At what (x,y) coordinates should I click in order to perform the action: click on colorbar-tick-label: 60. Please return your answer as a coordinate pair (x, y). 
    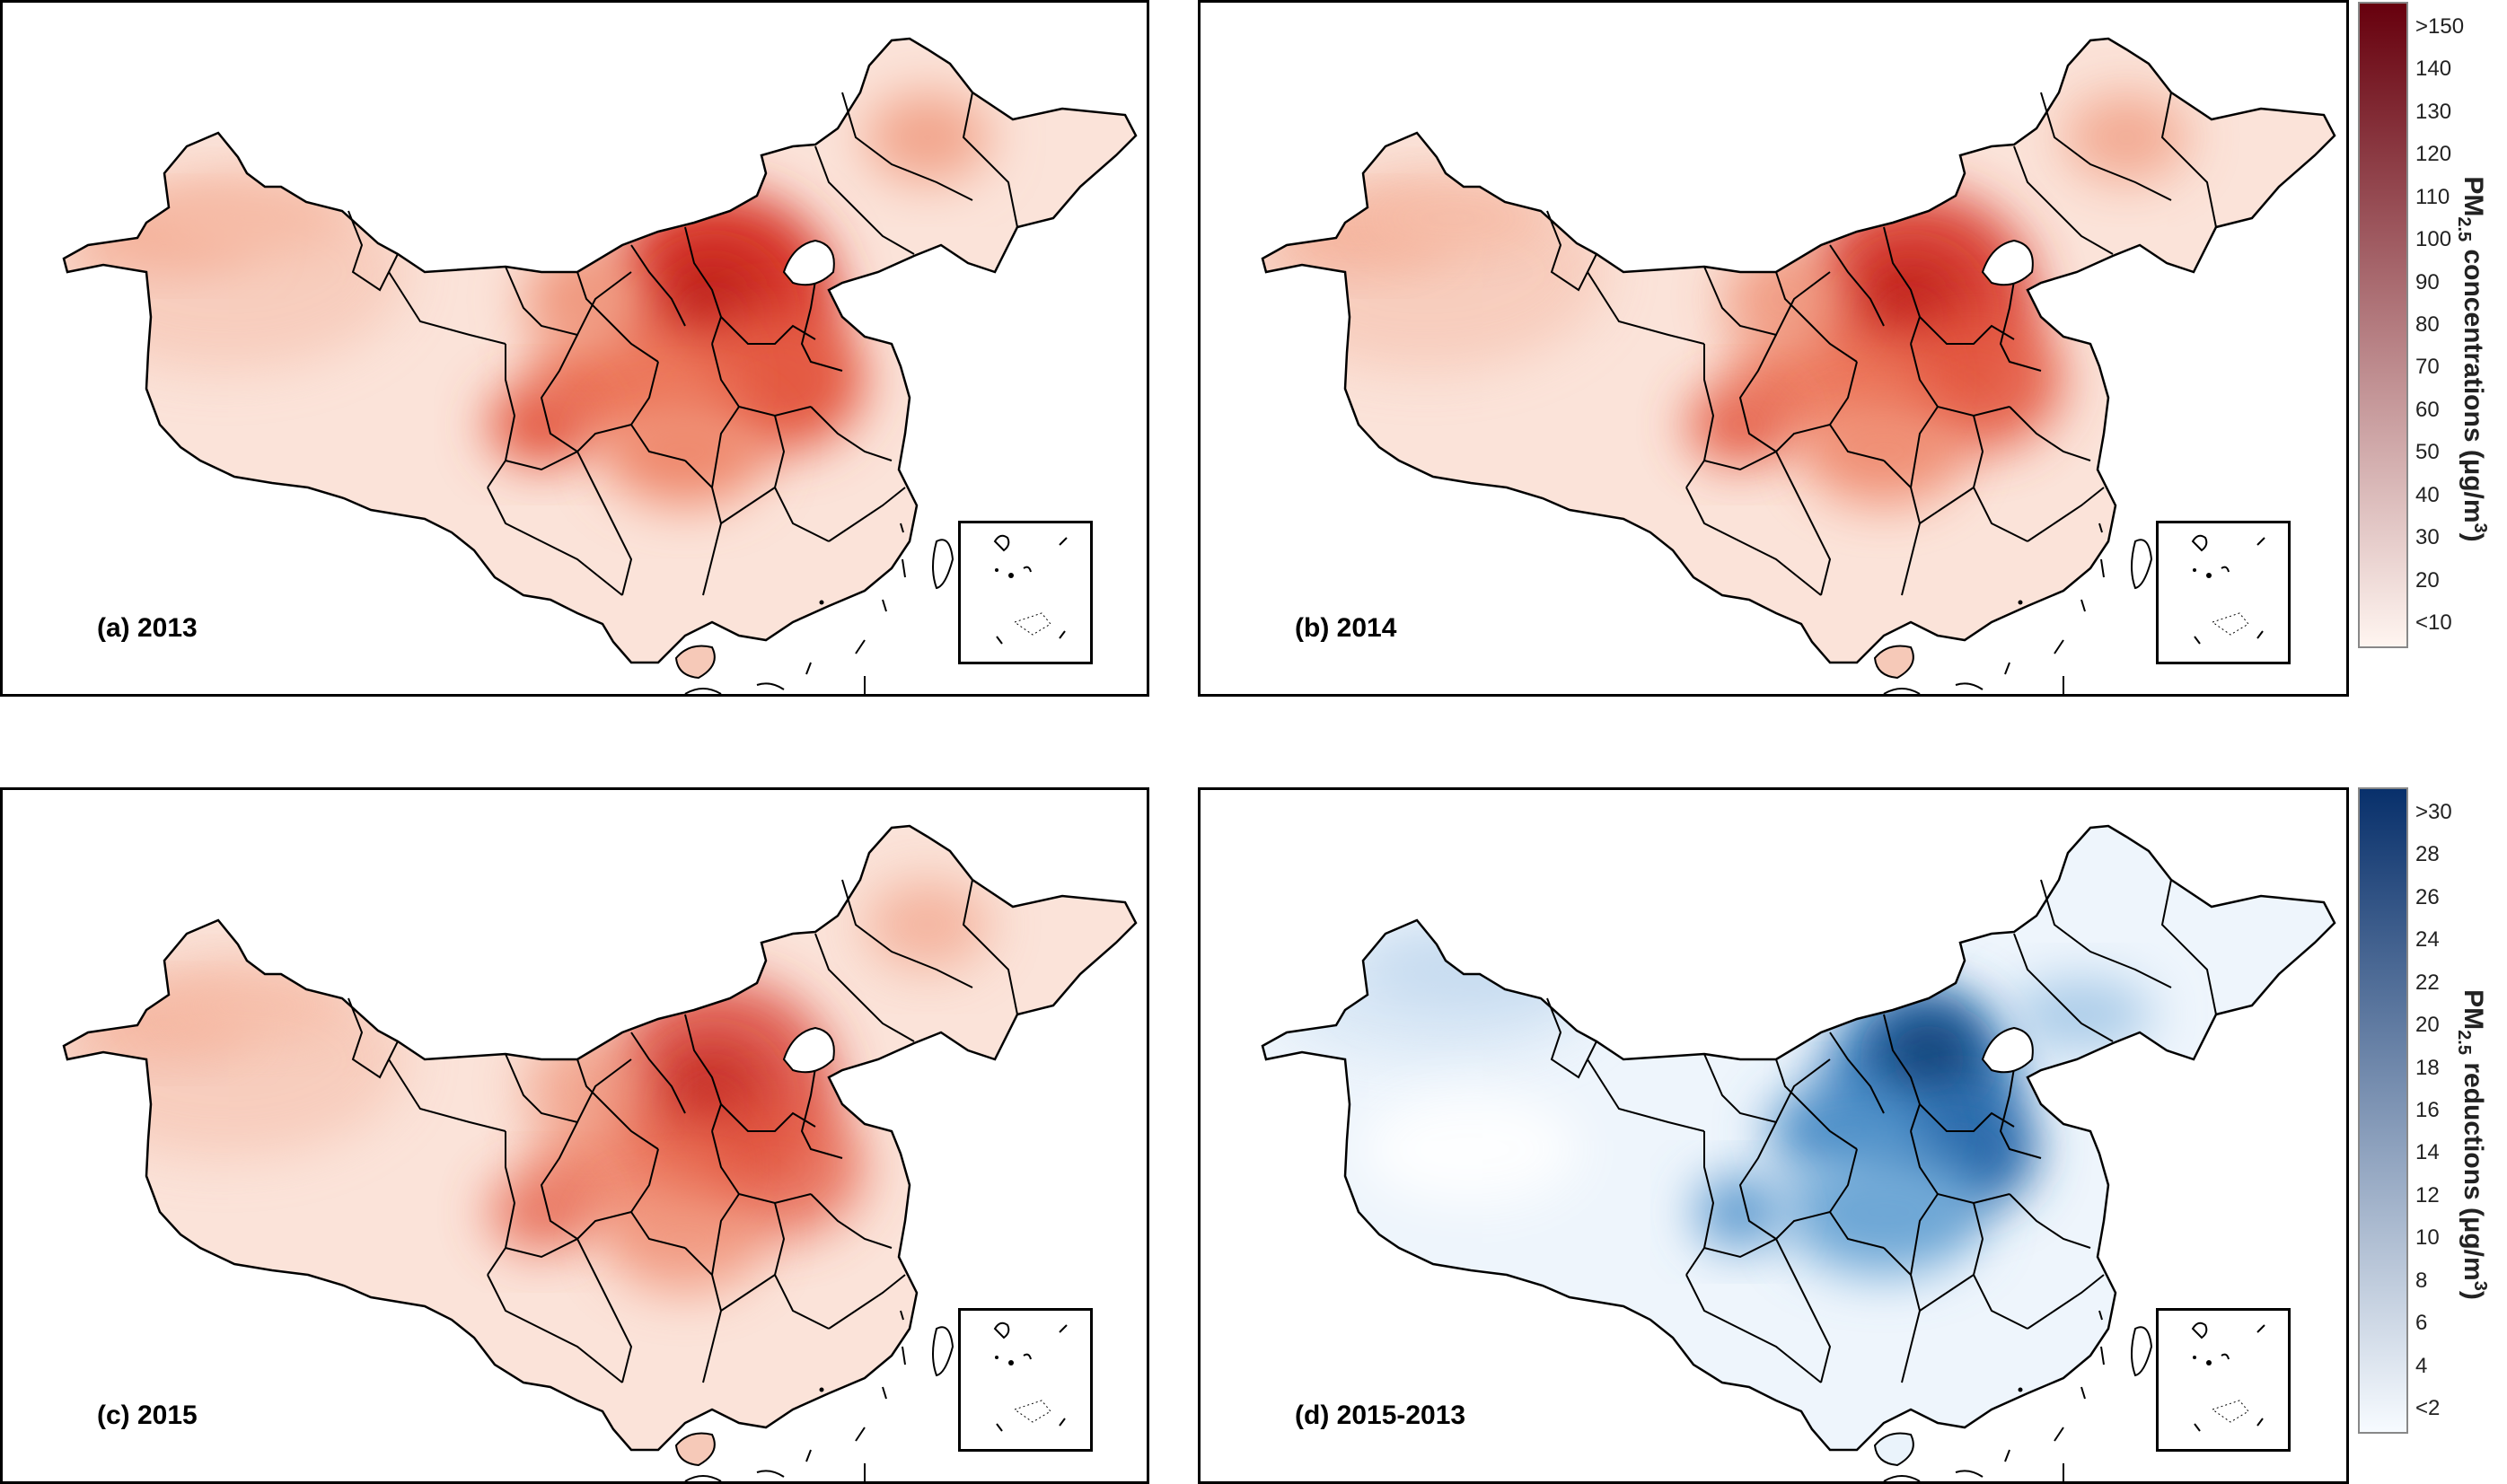
    Looking at the image, I should click on (2427, 409).